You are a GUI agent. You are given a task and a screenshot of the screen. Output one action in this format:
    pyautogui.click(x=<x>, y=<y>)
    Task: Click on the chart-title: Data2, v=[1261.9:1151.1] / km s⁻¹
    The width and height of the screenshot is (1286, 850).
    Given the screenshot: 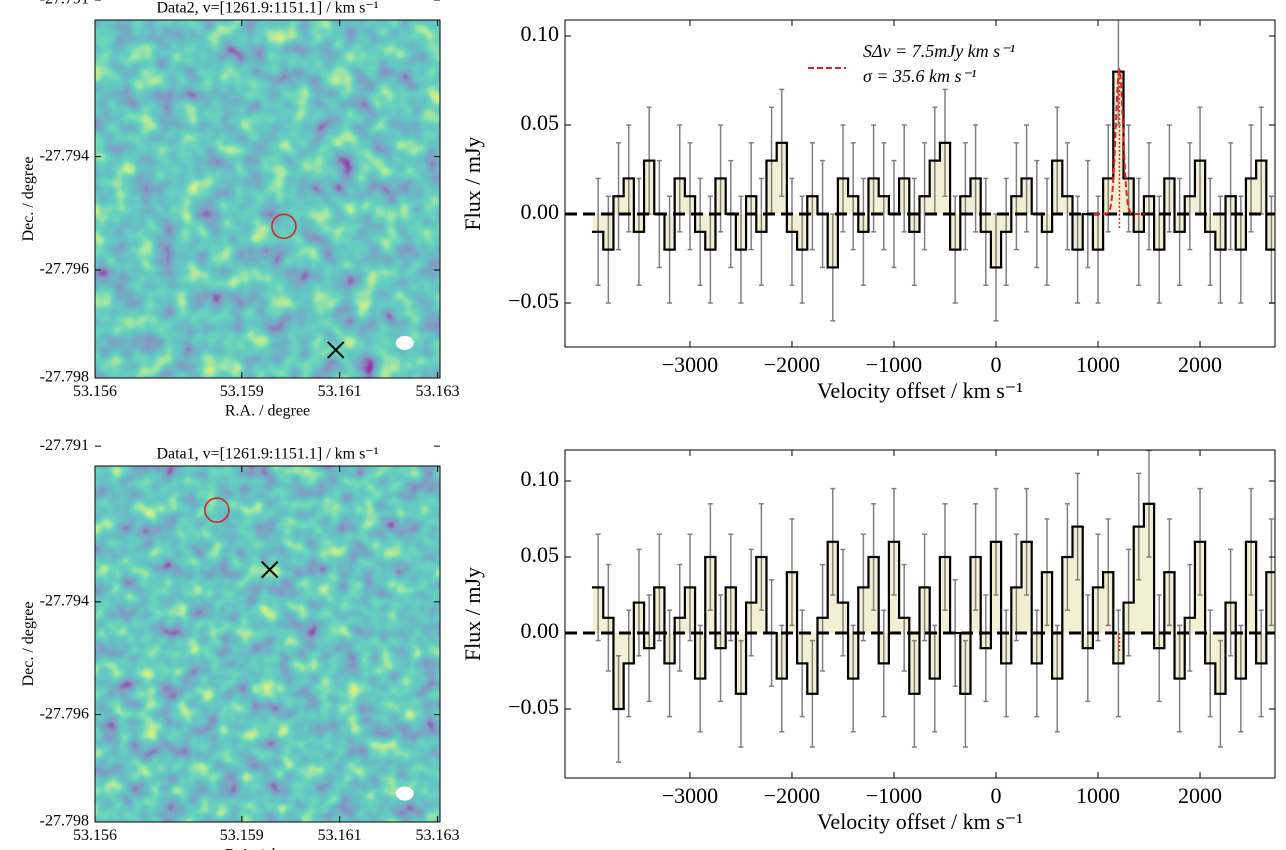 What is the action you would take?
    pyautogui.click(x=267, y=8)
    